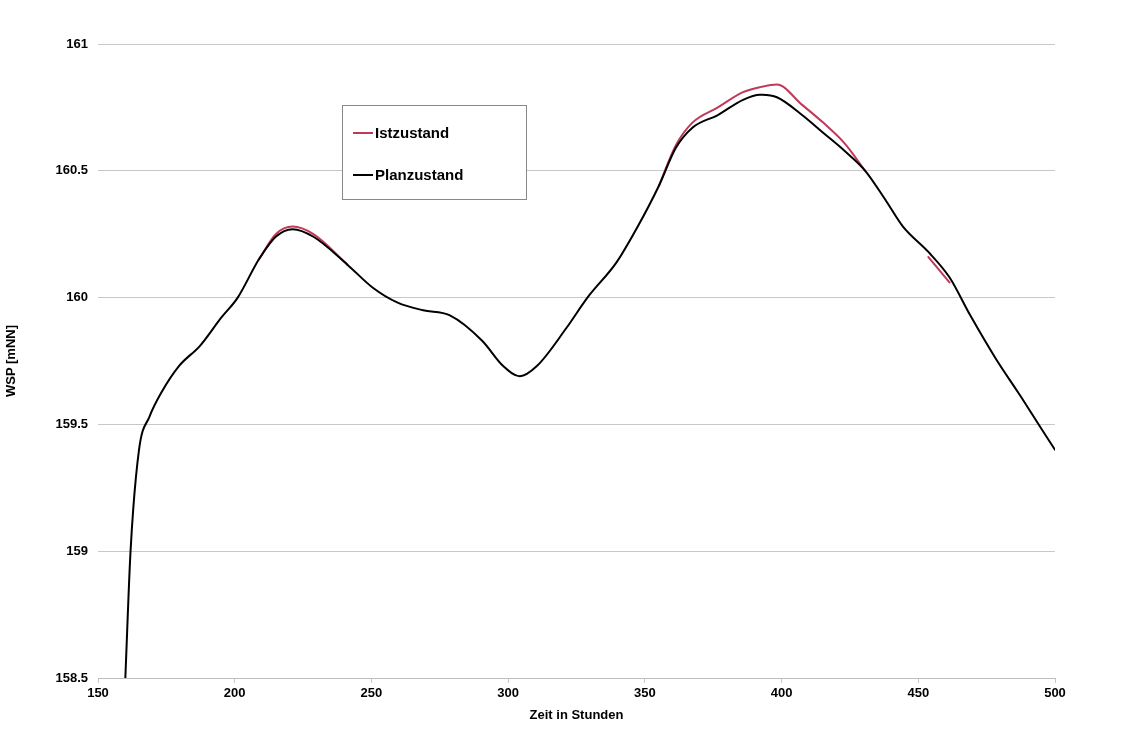 This screenshot has width=1122, height=747. I want to click on x-tick-label: 250, so click(371, 693).